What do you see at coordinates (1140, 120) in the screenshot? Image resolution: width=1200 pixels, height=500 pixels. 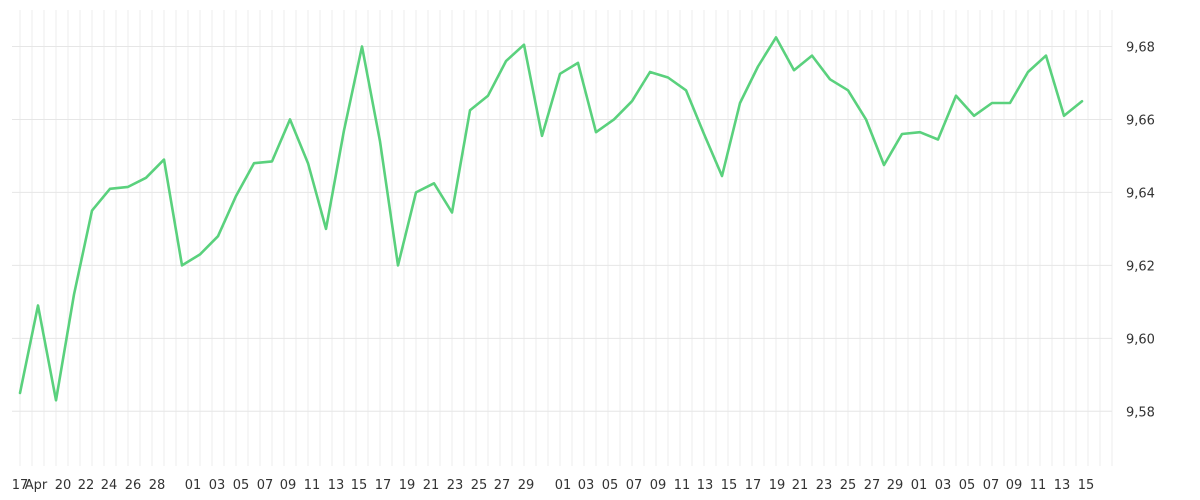 I see `y-tick-label: 9,66` at bounding box center [1140, 120].